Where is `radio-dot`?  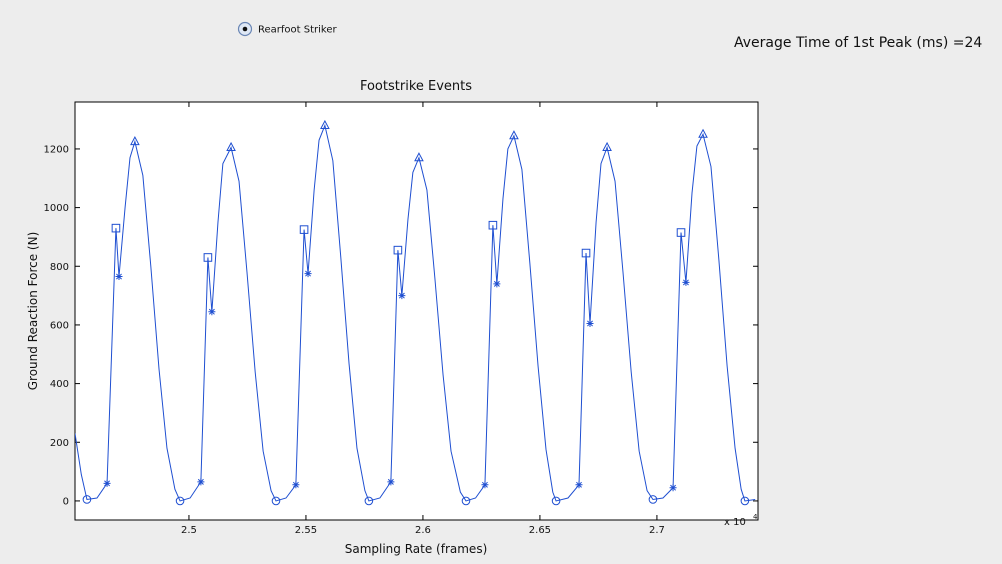
radio-dot is located at coordinates (245, 29).